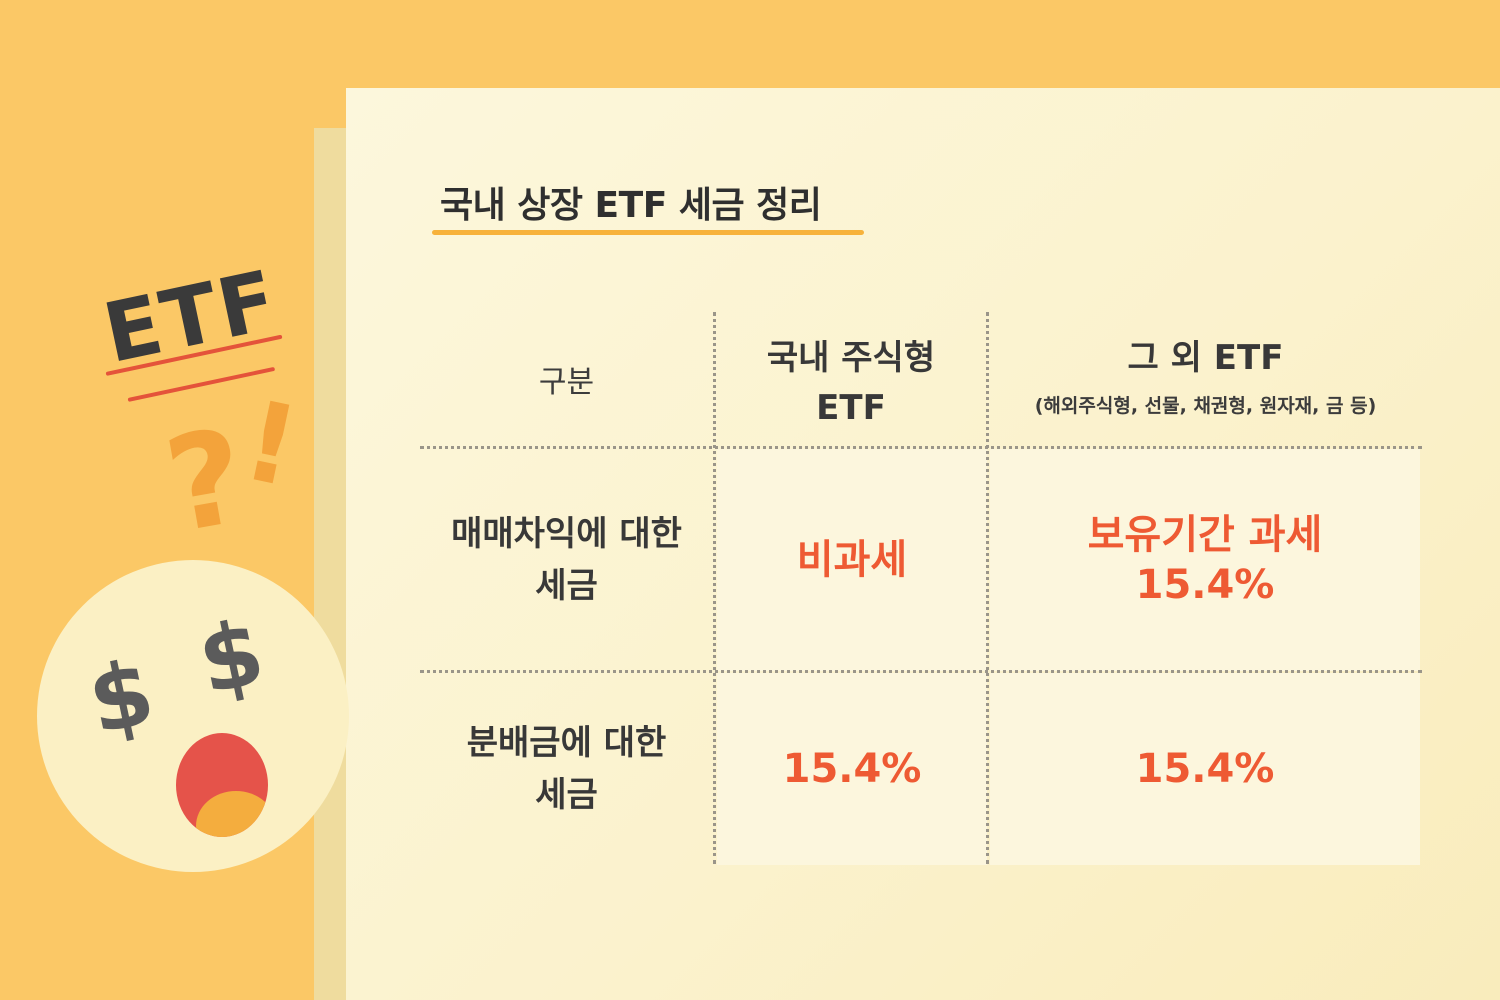 Image resolution: width=1500 pixels, height=1000 pixels. I want to click on cell-bg-r1-domestic, so click(852, 560).